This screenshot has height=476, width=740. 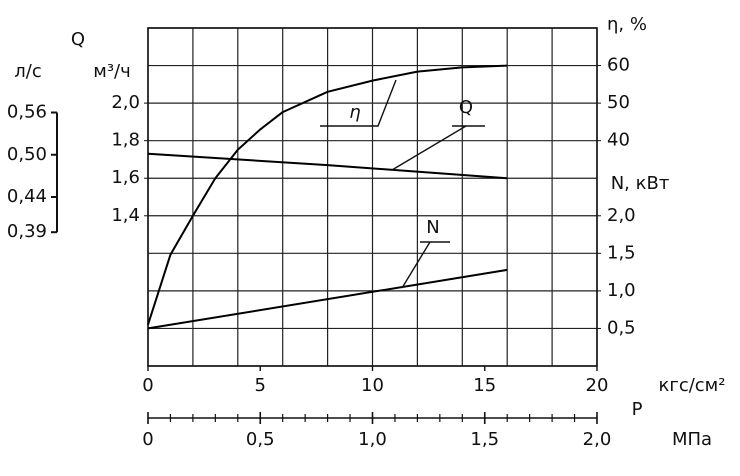 I want to click on x-tick-label: 0, so click(x=147, y=385).